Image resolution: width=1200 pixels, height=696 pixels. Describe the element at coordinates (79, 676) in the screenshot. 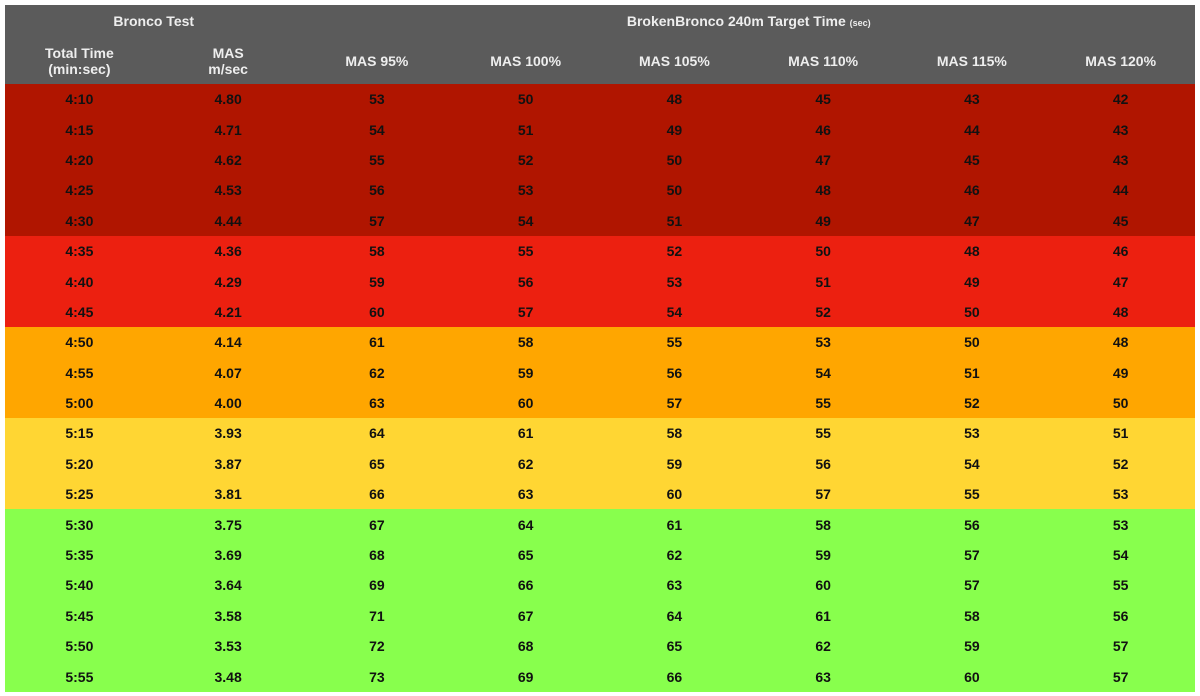

I see `cell: 5:55` at that location.